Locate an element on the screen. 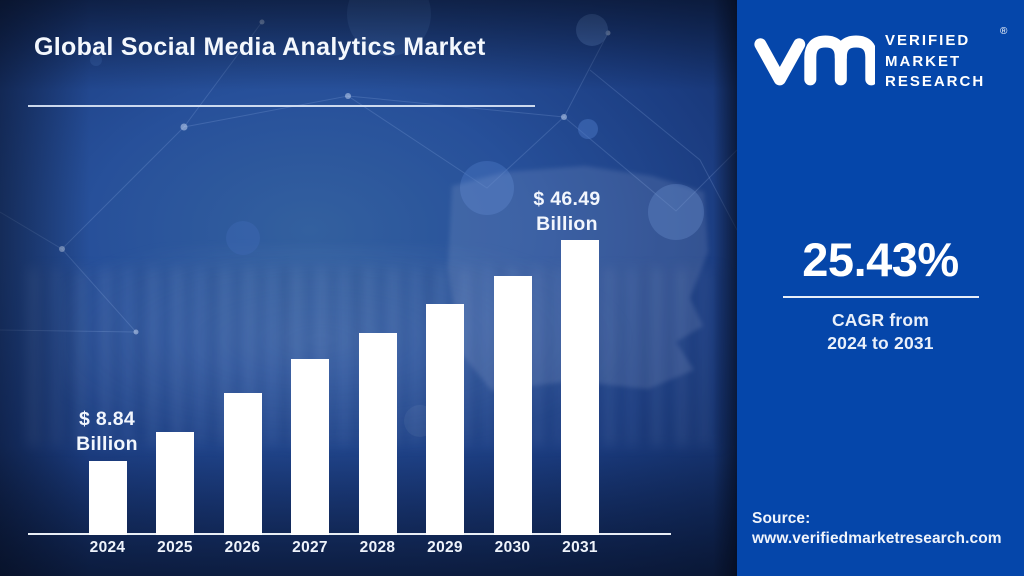  bar-2025 is located at coordinates (175, 483).